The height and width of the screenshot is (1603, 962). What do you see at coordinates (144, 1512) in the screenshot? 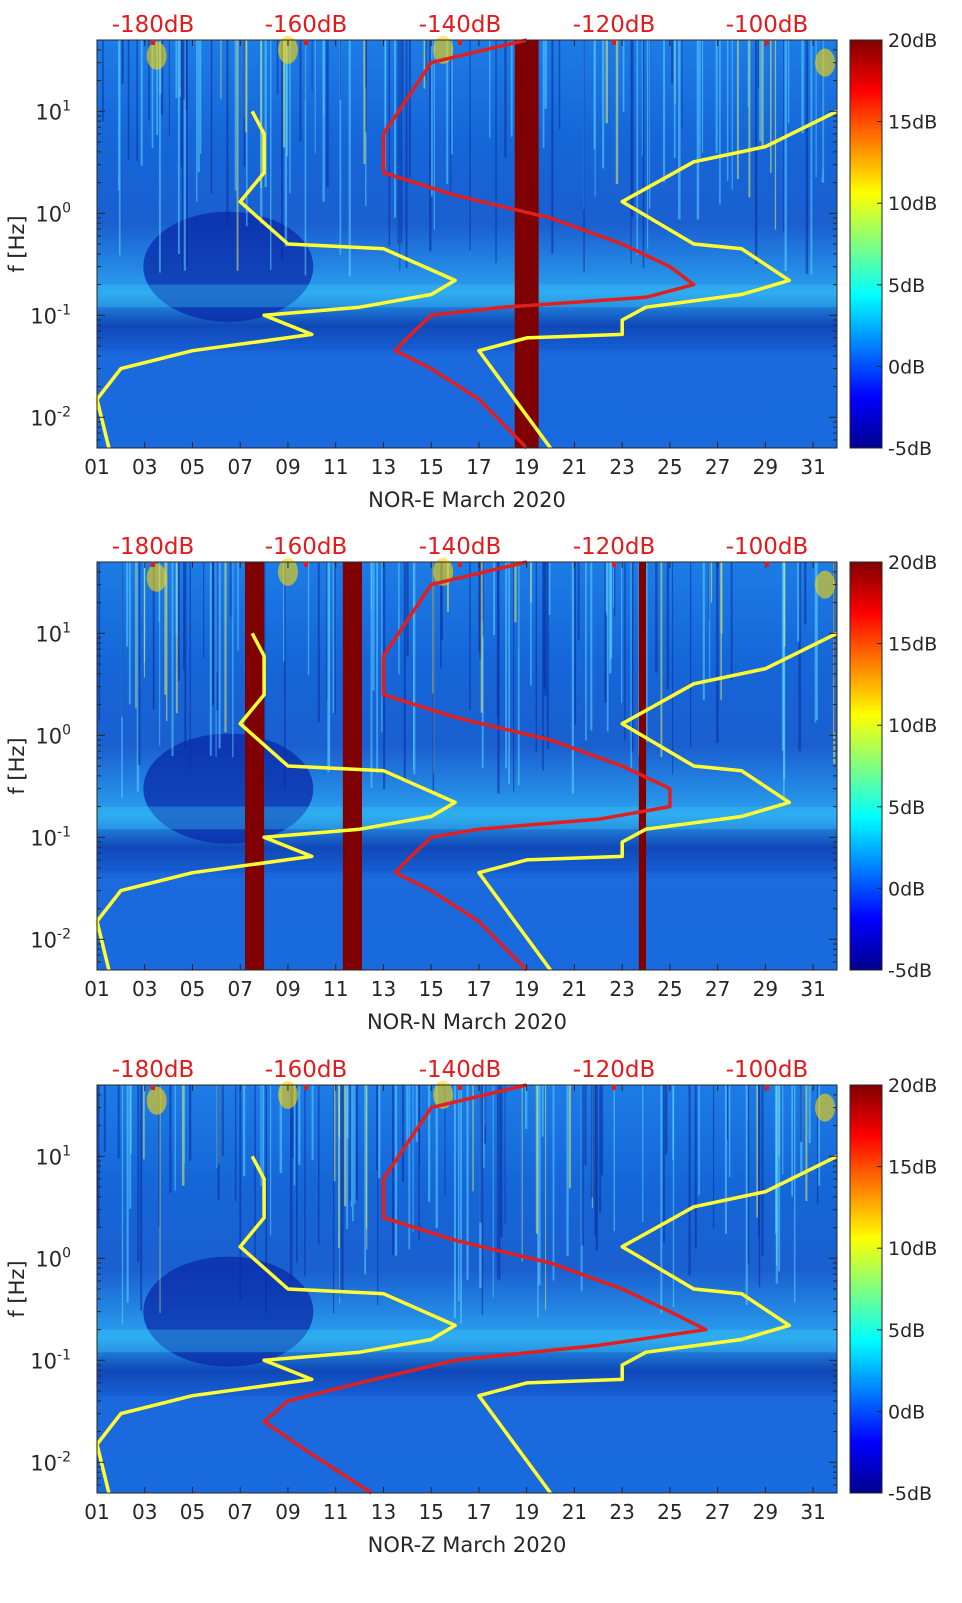
I see `x-tick-label: 03` at bounding box center [144, 1512].